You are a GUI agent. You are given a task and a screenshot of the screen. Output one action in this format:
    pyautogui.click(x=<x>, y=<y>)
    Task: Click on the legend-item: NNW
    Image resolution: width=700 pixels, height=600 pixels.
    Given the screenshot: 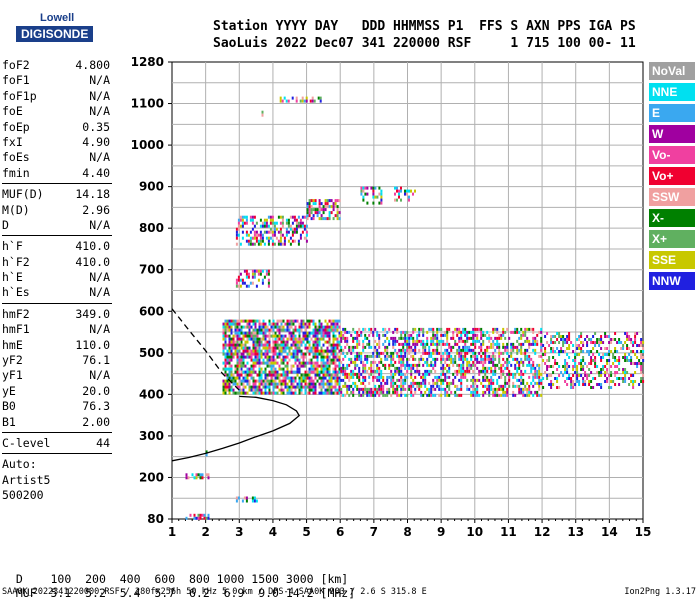 What is the action you would take?
    pyautogui.click(x=672, y=281)
    